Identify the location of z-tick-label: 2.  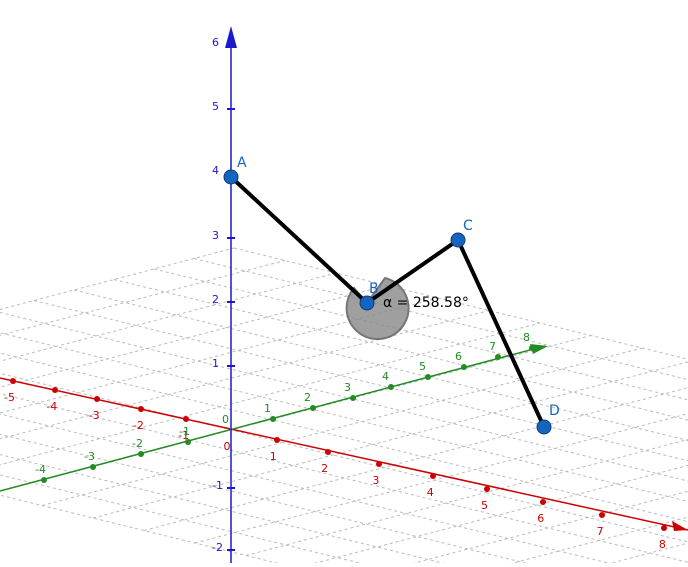
(215, 299).